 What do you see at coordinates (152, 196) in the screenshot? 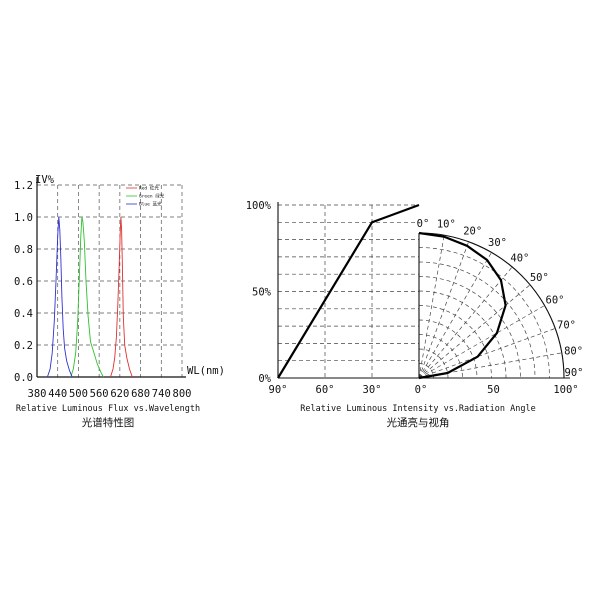
I see `legend-label-1: Green 绿光` at bounding box center [152, 196].